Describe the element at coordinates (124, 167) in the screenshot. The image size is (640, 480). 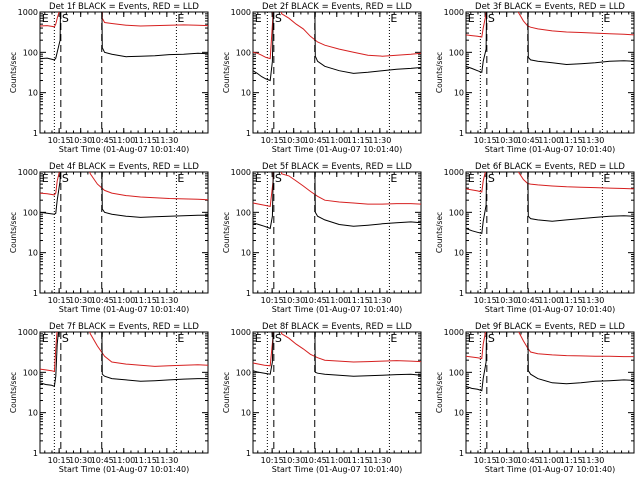
I see `chart-title: Det 4f BLACK = Events, RED = LLD` at that location.